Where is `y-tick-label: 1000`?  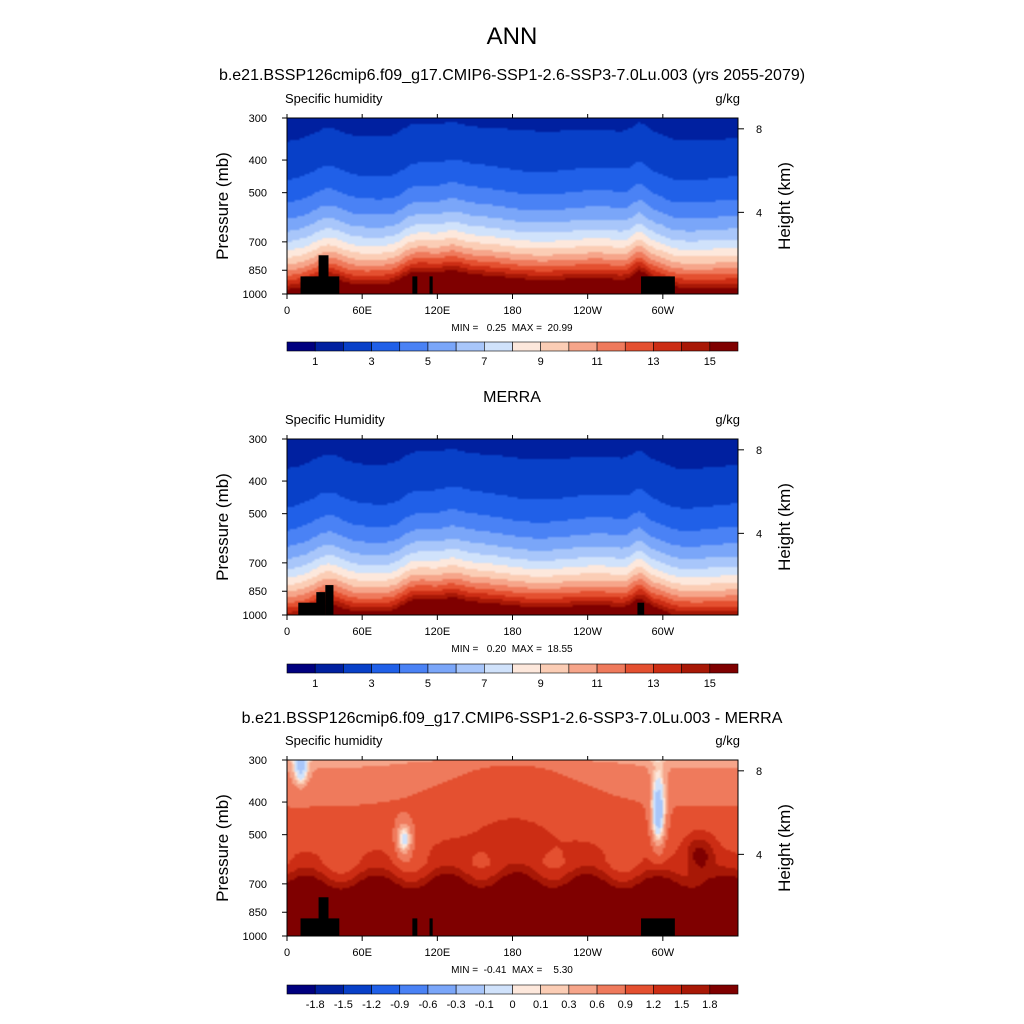 y-tick-label: 1000 is located at coordinates (255, 937).